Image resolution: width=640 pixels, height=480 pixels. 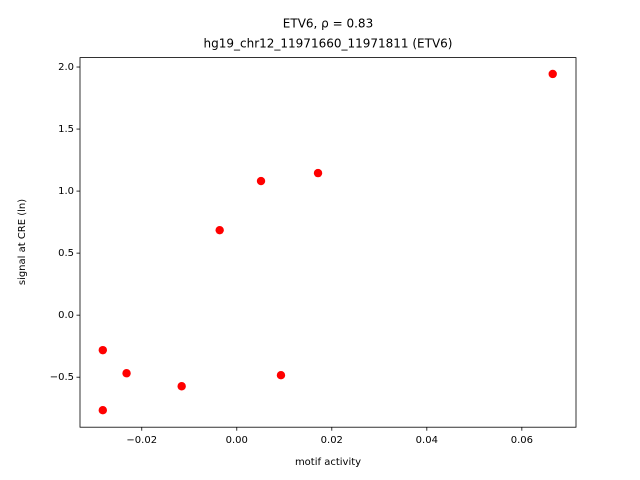 What do you see at coordinates (237, 440) in the screenshot?
I see `x-tick-label: 0.00` at bounding box center [237, 440].